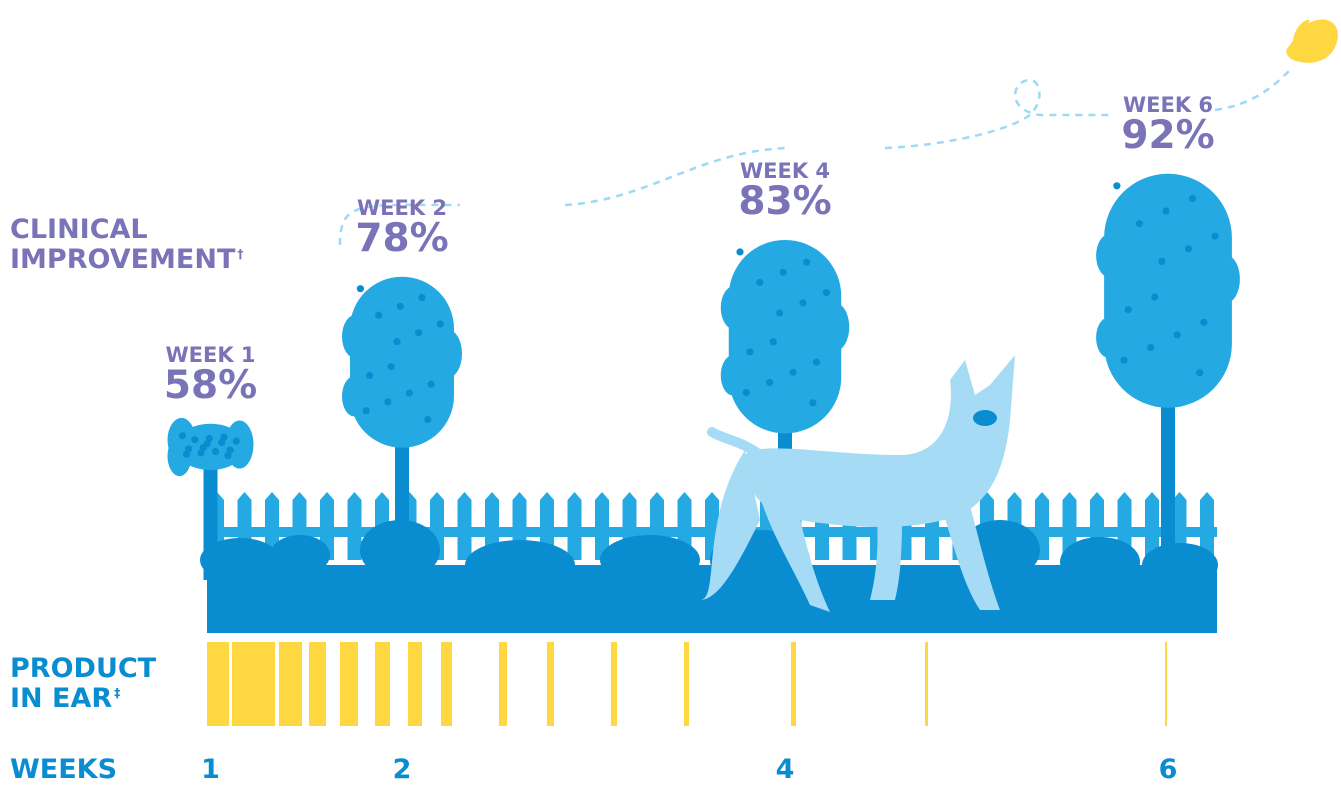 The width and height of the screenshot is (1341, 785). I want to click on dagger-mark: †, so click(240, 254).